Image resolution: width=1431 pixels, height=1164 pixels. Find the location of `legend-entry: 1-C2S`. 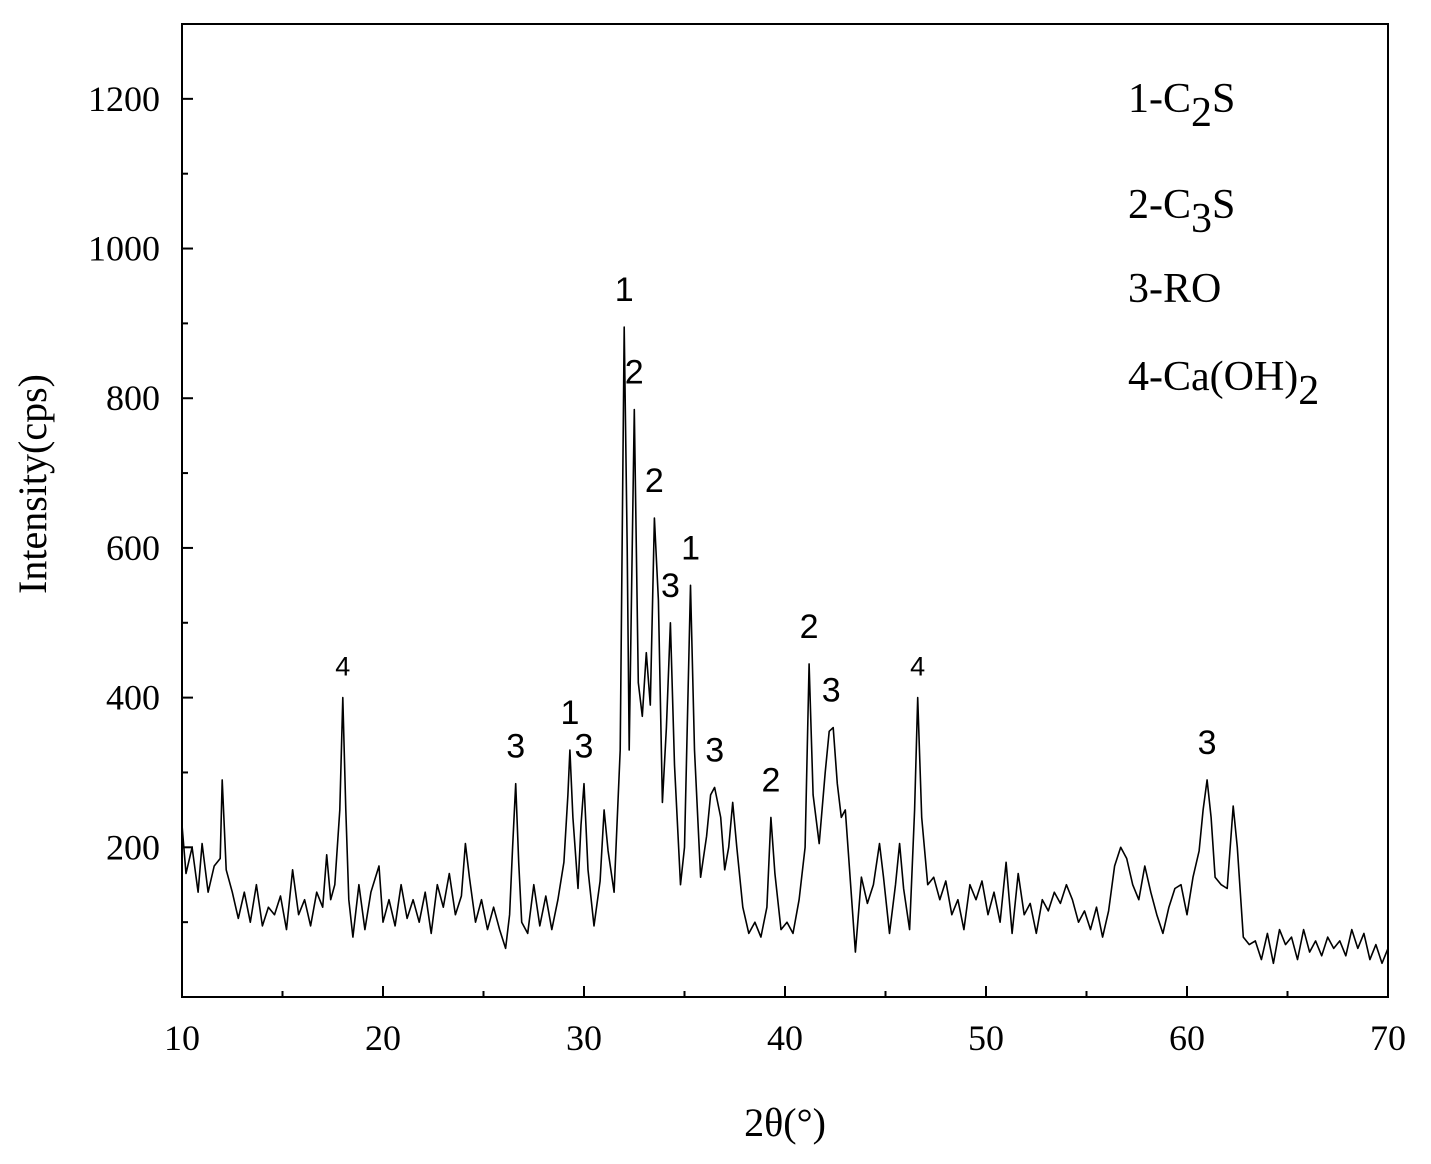

legend-entry: 1-C2S is located at coordinates (1181, 106).